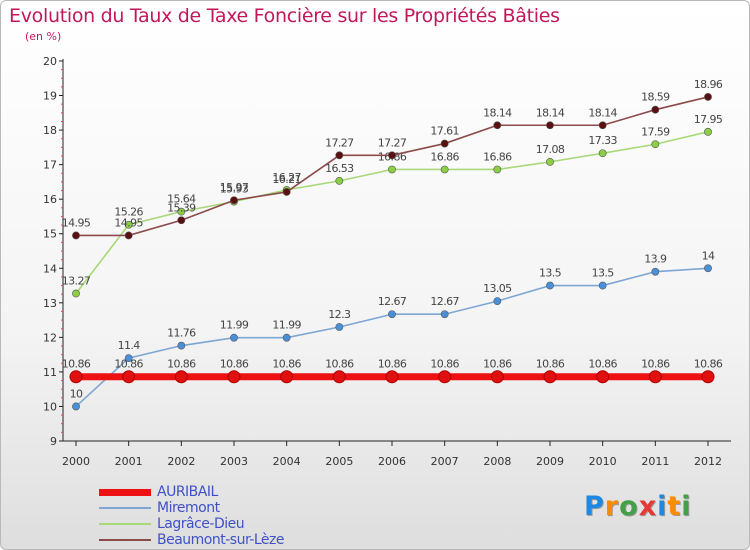  I want to click on data-label: 18.59, so click(655, 97).